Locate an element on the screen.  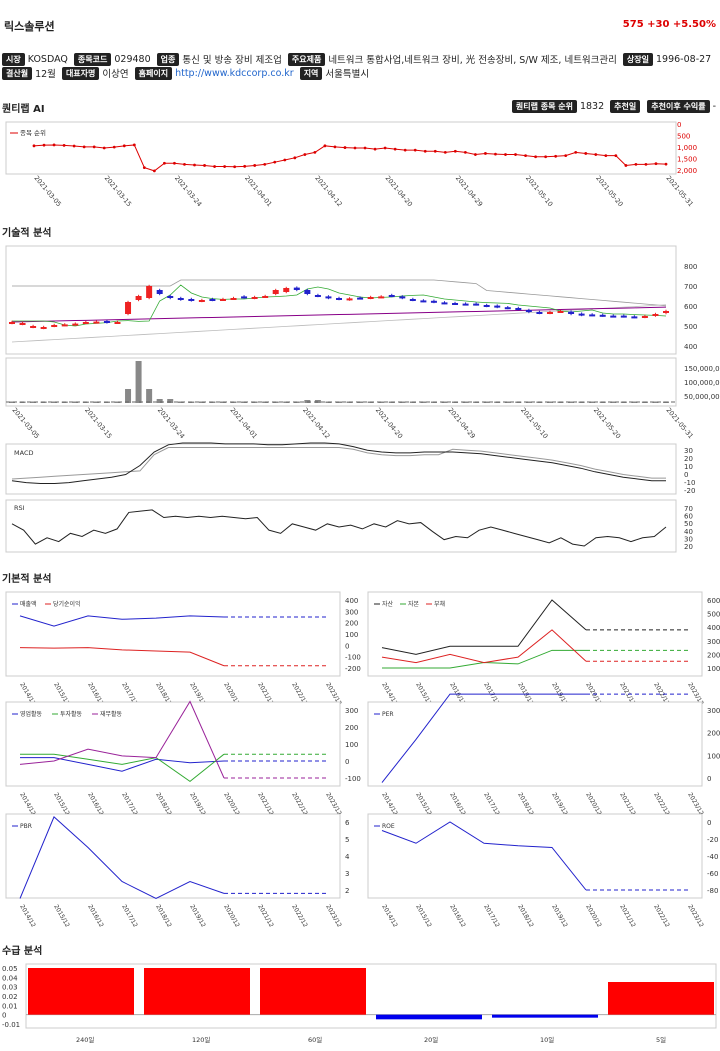
fund-2-year-8: 2022/12 is located at coordinates (299, 804).